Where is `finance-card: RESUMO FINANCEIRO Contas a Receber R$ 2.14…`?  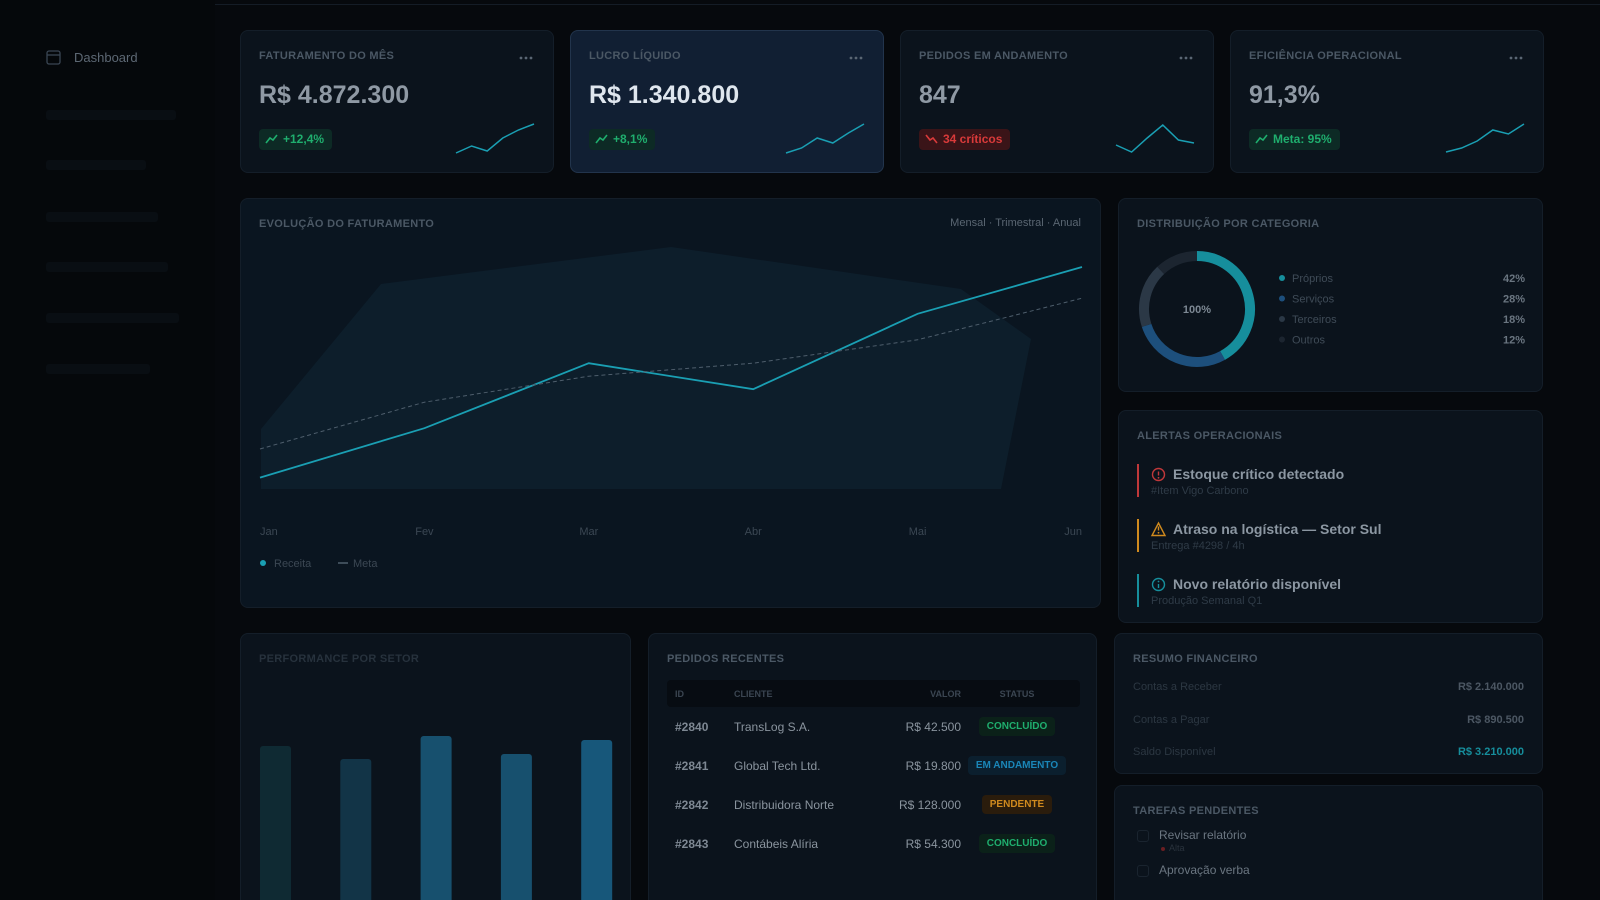
finance-card: RESUMO FINANCEIRO Contas a Receber R$ 2.14… is located at coordinates (1328, 703).